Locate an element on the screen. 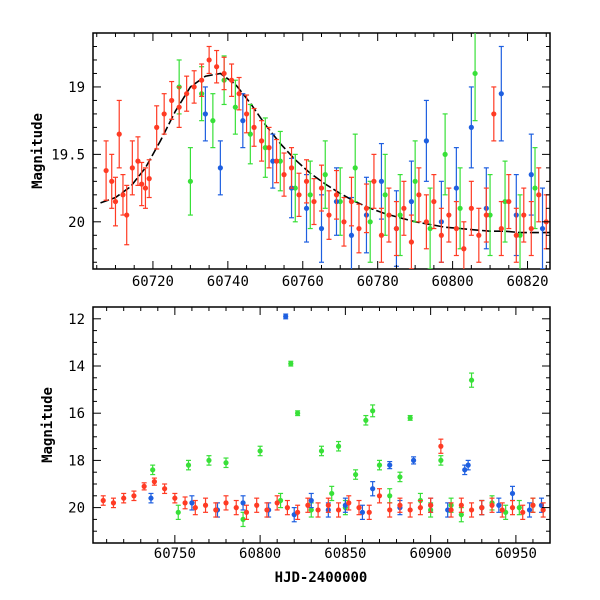  x-tick-label: 60820 is located at coordinates (527, 282).